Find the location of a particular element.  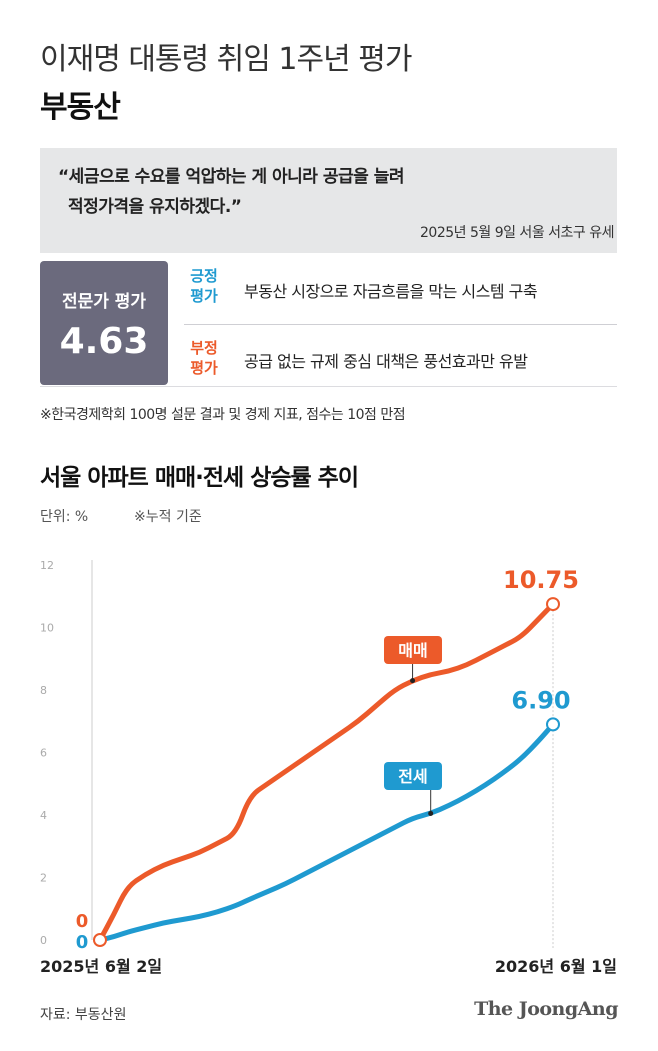

quote-source: 2025년 5월 9일 서울 서초구 유세 is located at coordinates (517, 233).